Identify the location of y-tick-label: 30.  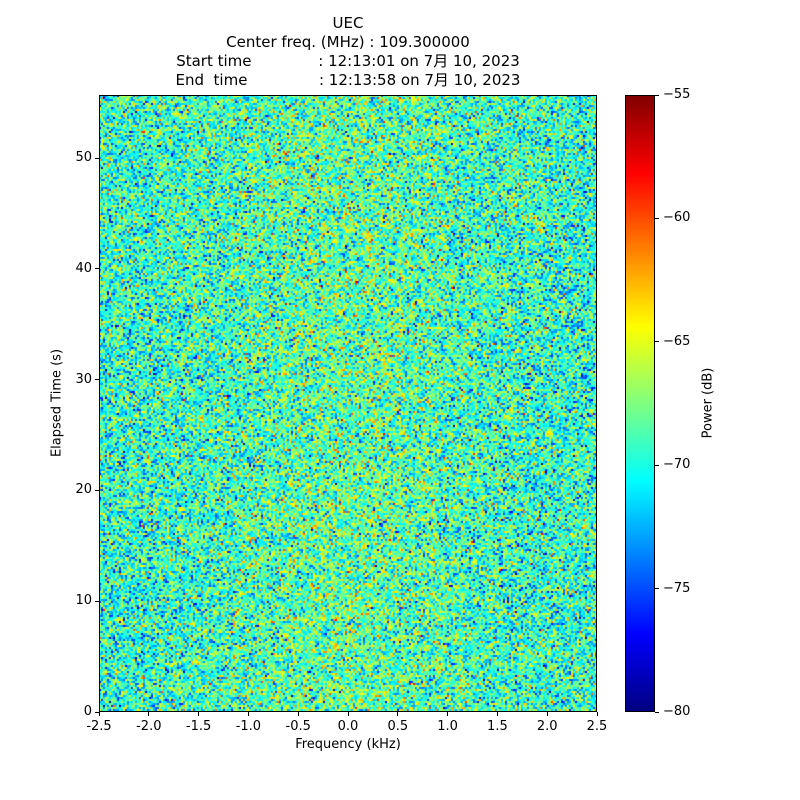
(83, 379).